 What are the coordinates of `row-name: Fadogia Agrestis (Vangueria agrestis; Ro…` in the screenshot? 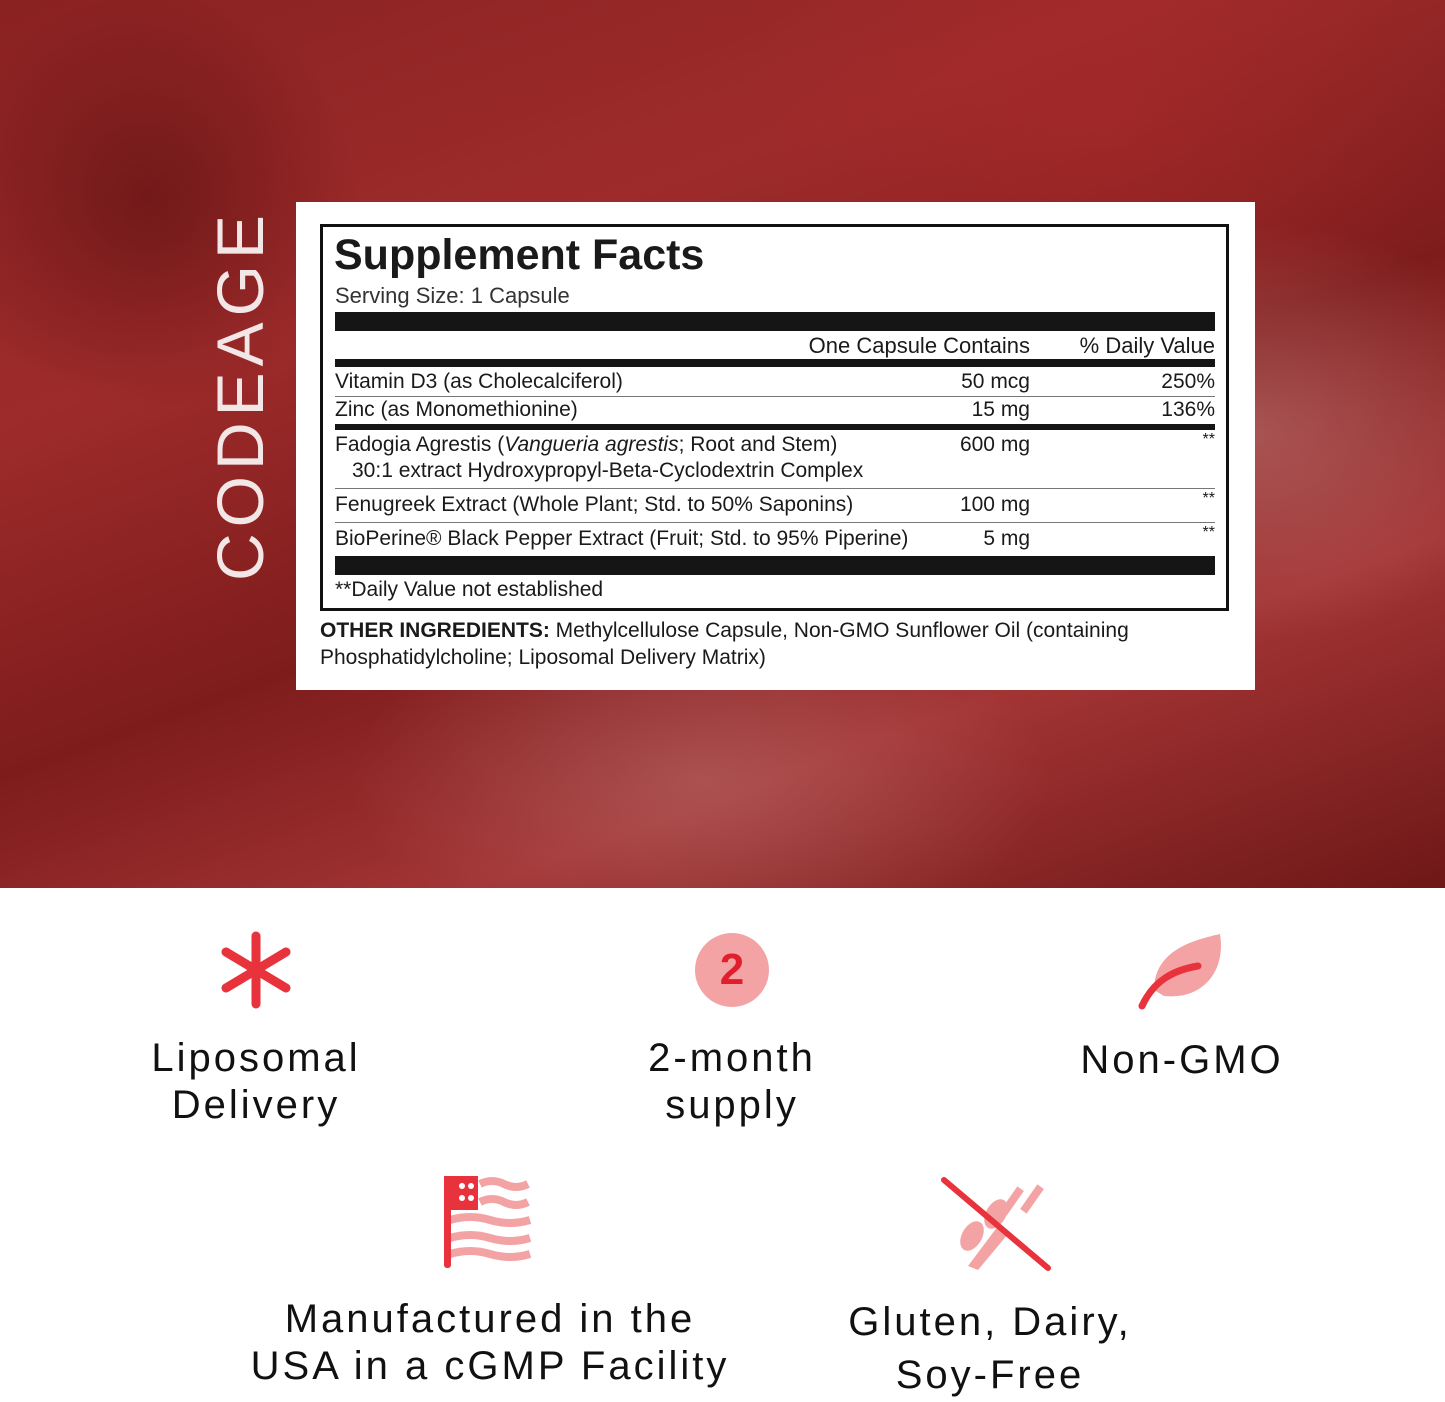 It's located at (586, 445).